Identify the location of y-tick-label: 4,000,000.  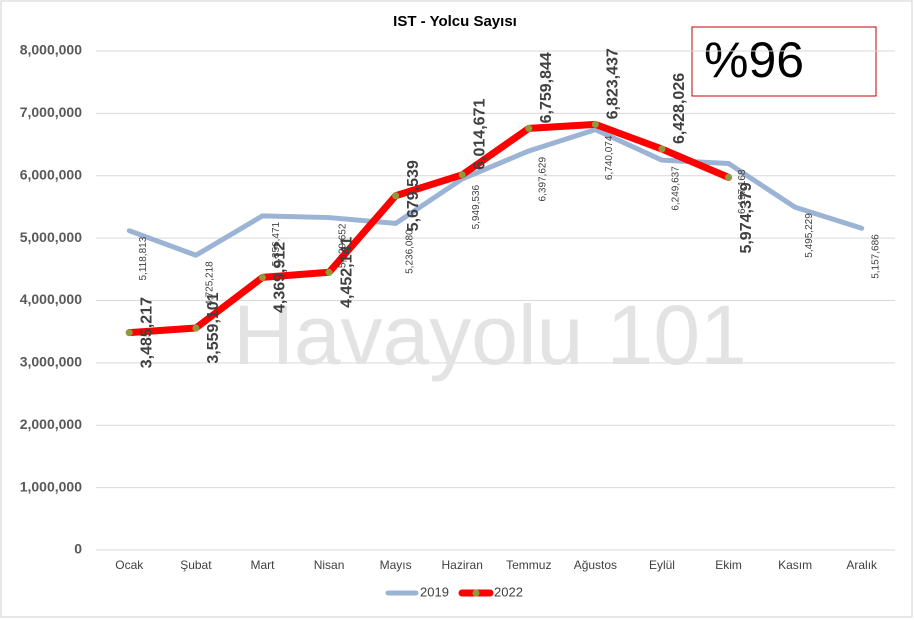
(51, 299).